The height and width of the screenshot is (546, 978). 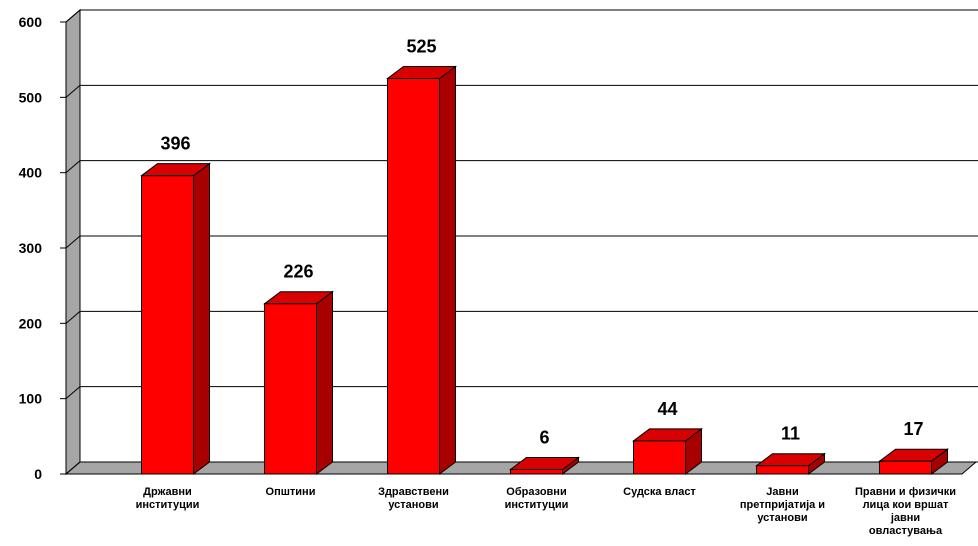 What do you see at coordinates (544, 437) in the screenshot?
I see `data-label: 6` at bounding box center [544, 437].